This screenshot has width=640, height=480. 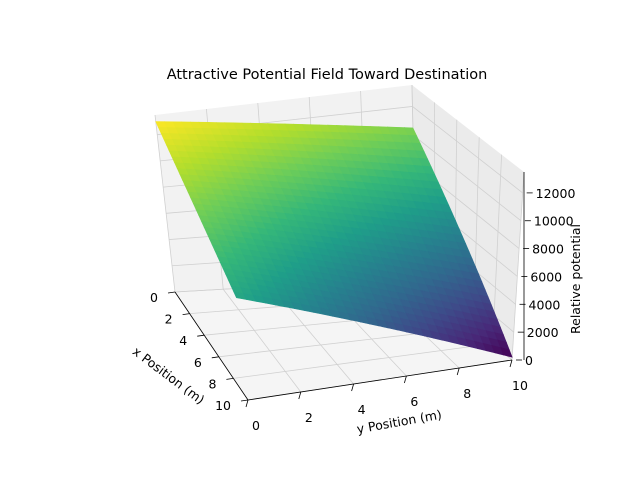 What do you see at coordinates (554, 221) in the screenshot?
I see `z-tick-label: 10000` at bounding box center [554, 221].